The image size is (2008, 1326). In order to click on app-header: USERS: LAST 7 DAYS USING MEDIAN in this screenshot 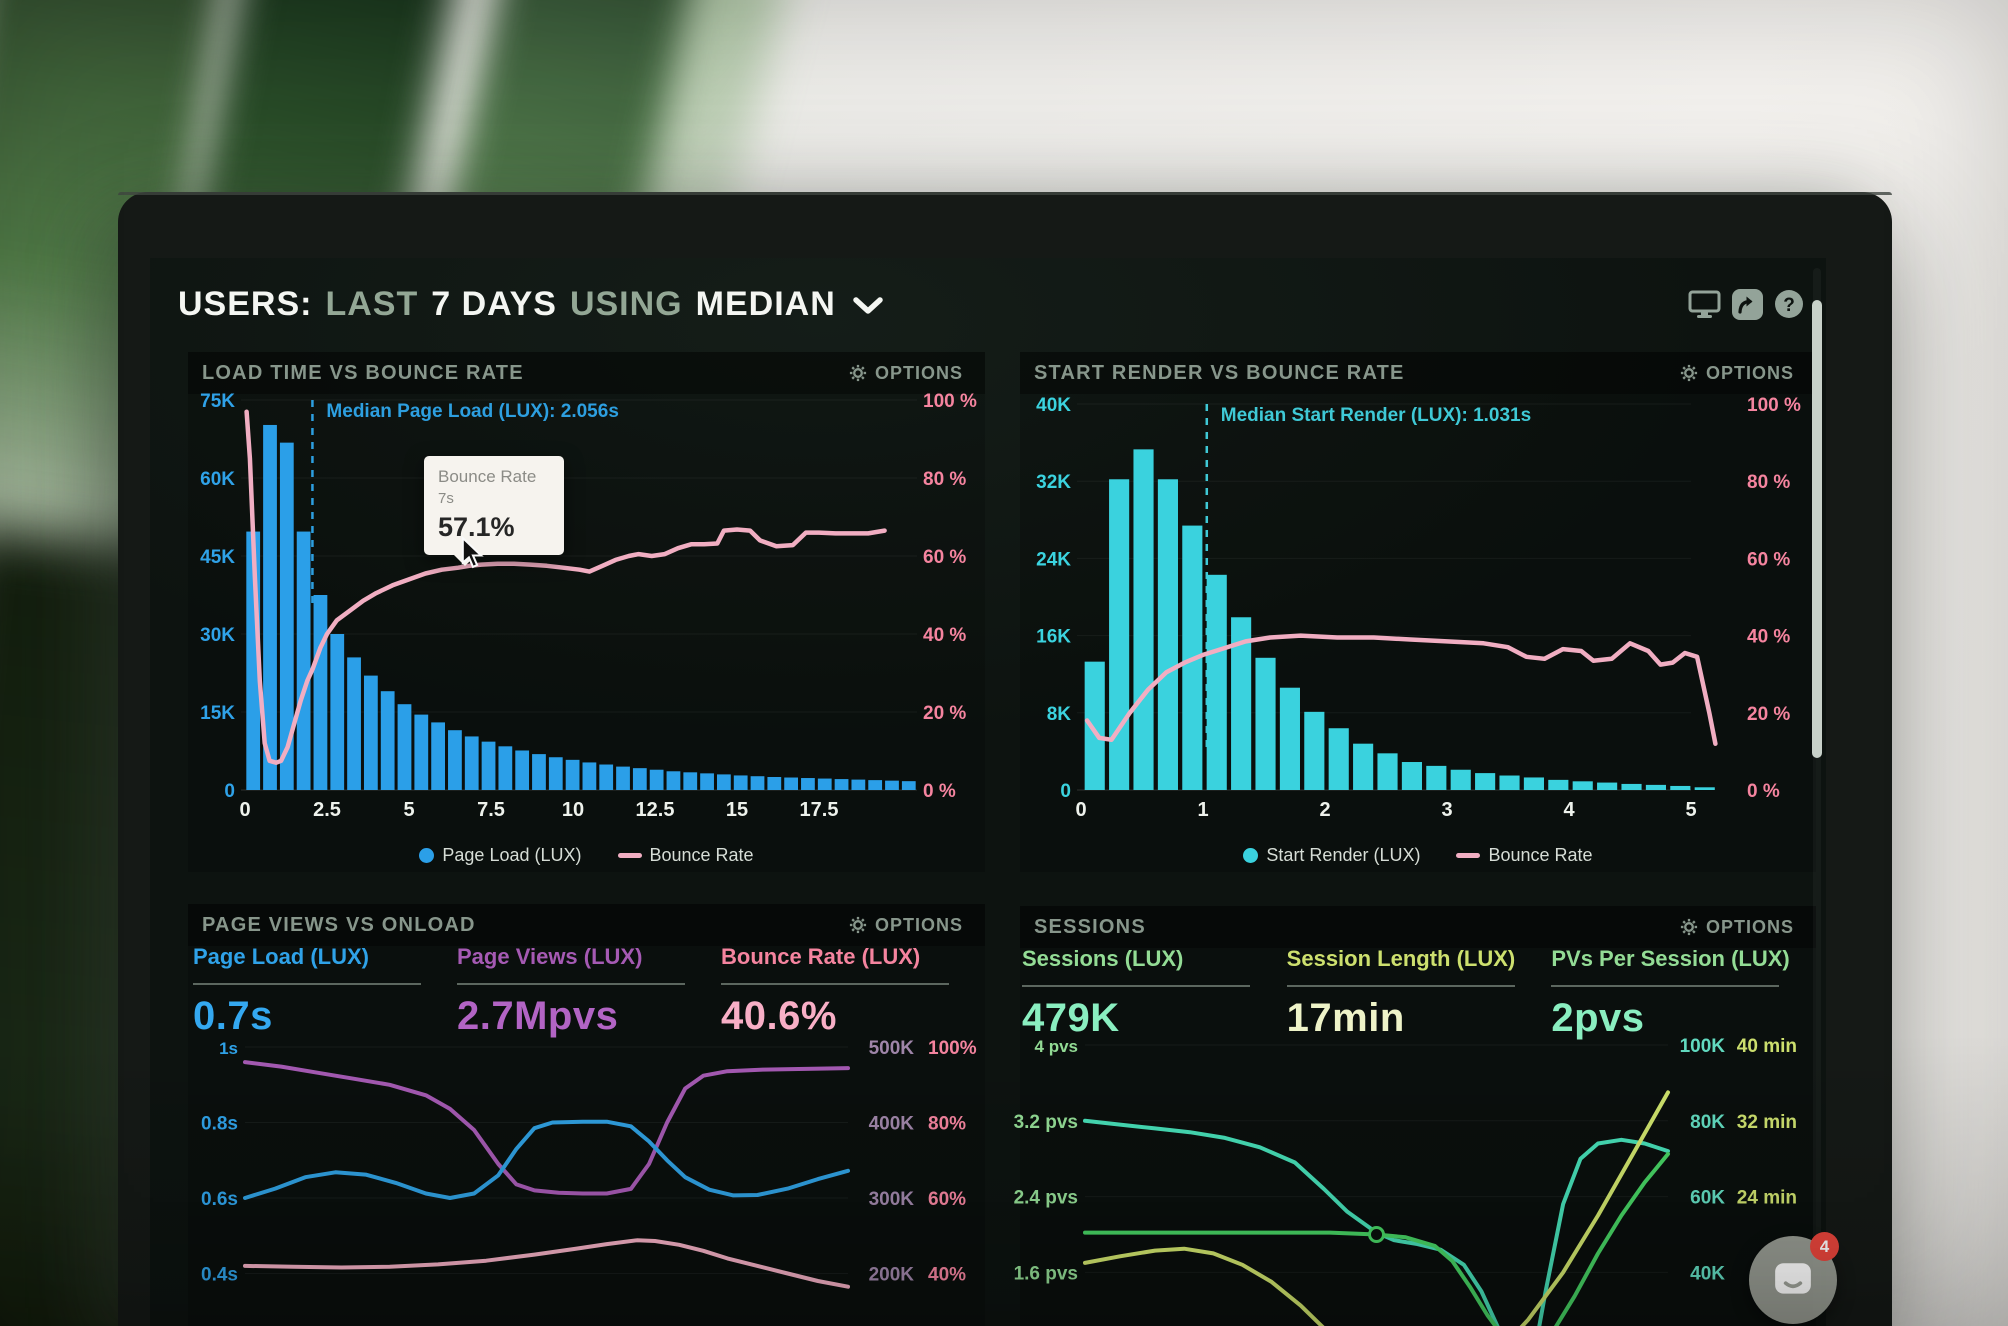, I will do `click(995, 304)`.